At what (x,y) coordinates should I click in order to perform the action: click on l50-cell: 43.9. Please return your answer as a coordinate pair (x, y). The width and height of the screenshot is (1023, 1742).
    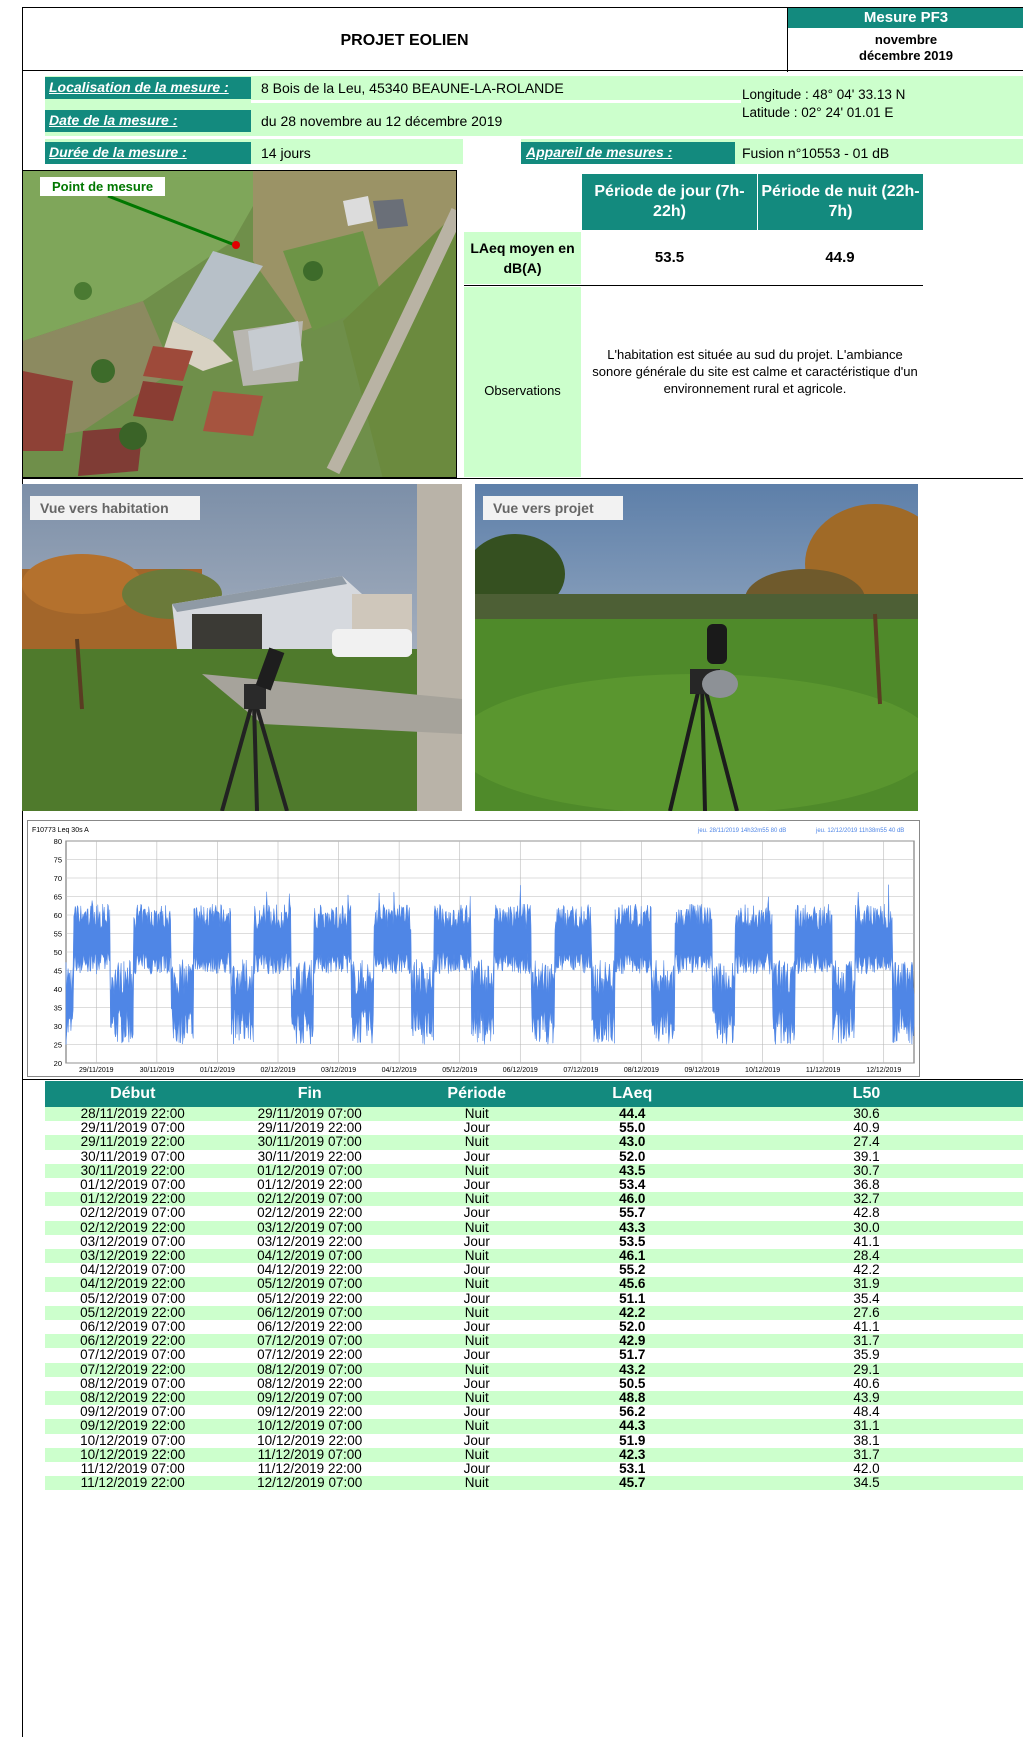
    Looking at the image, I should click on (866, 1398).